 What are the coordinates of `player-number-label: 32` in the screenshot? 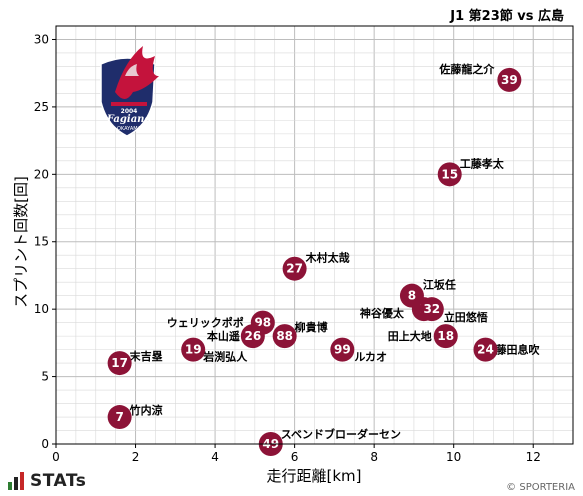 It's located at (431, 309).